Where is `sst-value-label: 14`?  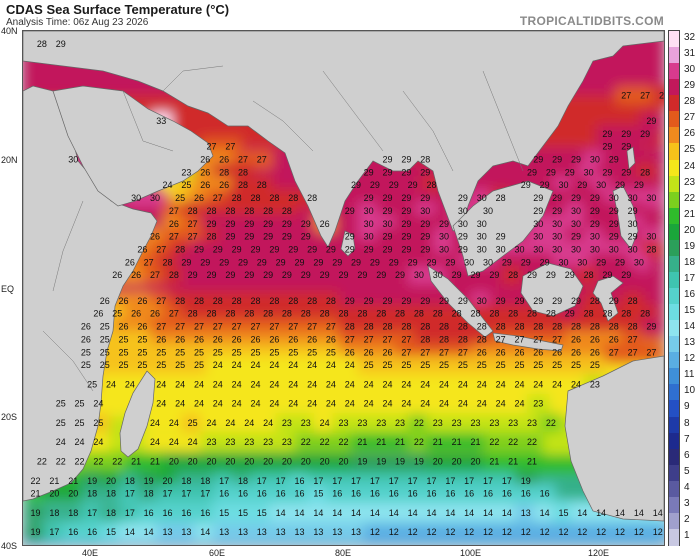
sst-value-label: 14 is located at coordinates (394, 513).